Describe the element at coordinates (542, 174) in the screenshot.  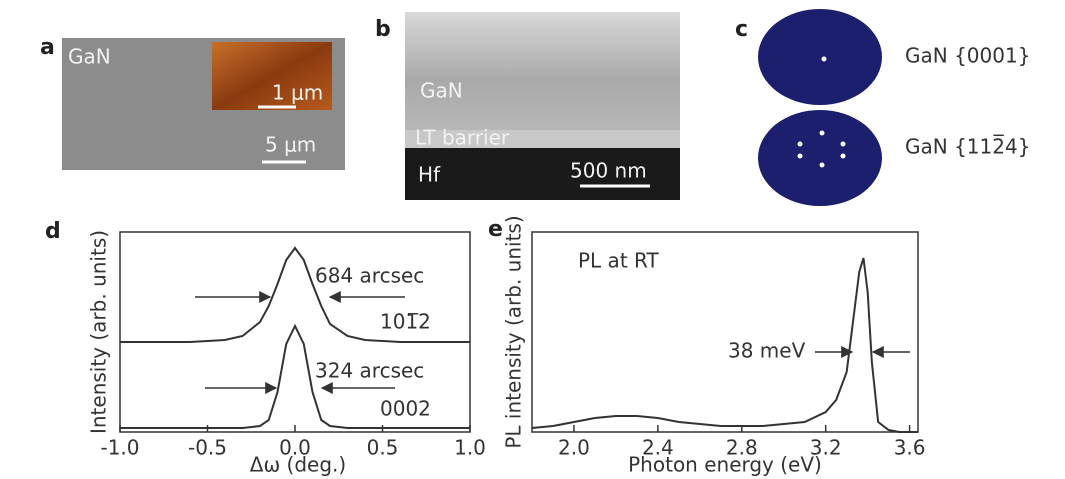
I see `hf-layer` at that location.